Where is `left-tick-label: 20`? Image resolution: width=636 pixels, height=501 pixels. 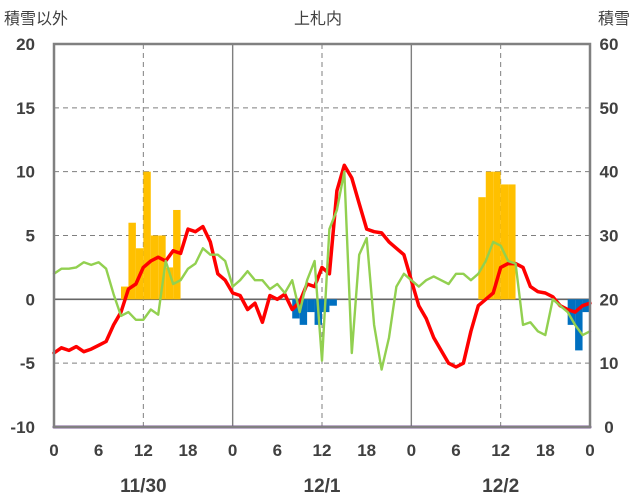
left-tick-label: 20 is located at coordinates (25, 44).